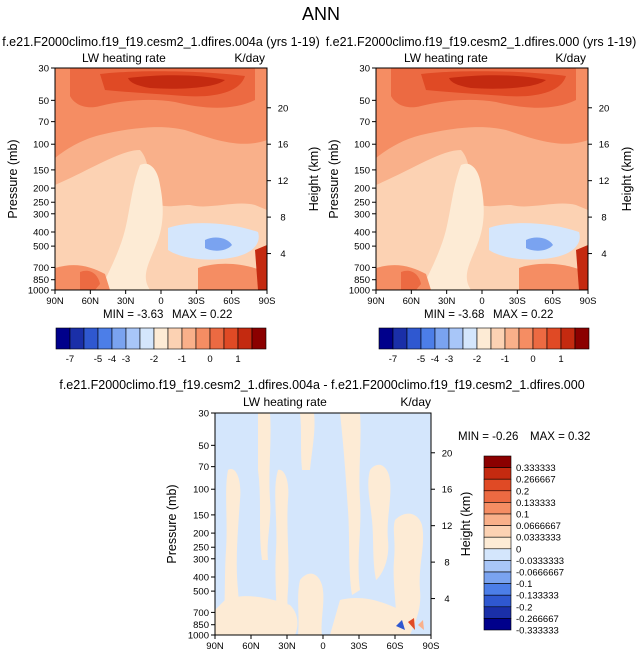 The height and width of the screenshot is (658, 643). I want to click on panel-3-colorbar, so click(497, 543).